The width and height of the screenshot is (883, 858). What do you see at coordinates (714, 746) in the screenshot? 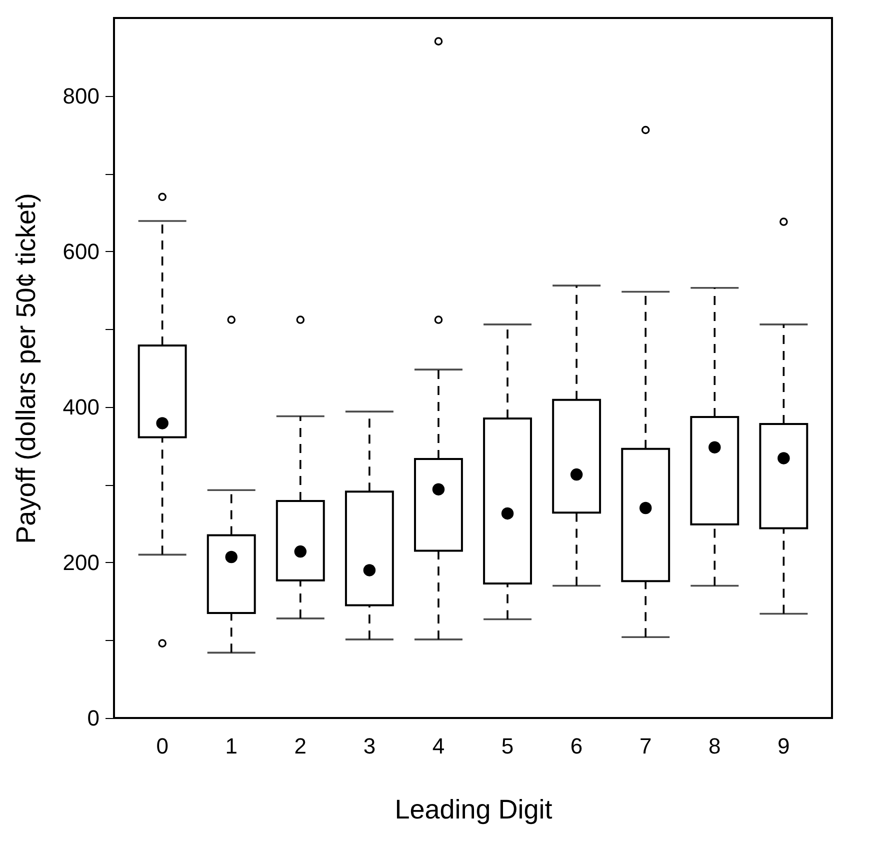
I see `x-tick-label: 8` at bounding box center [714, 746].